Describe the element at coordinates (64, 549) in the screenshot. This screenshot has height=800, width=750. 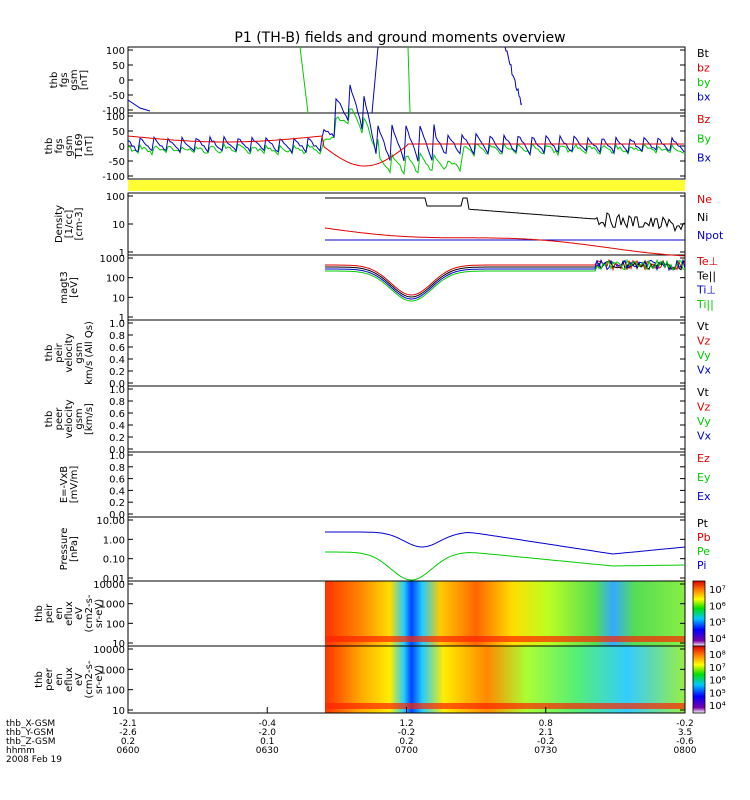
I see `y-axis-label: Pressure` at that location.